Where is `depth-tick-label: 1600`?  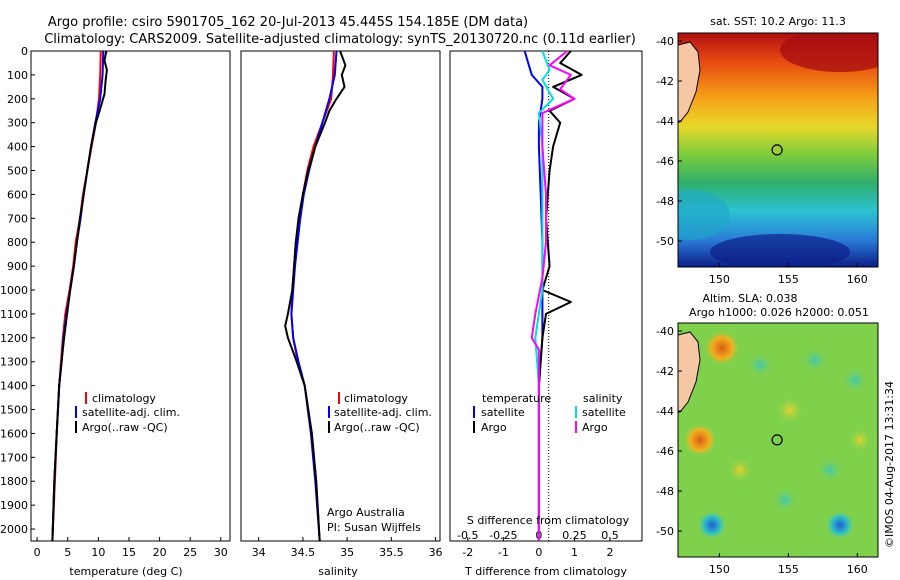
depth-tick-label: 1600 is located at coordinates (14, 433).